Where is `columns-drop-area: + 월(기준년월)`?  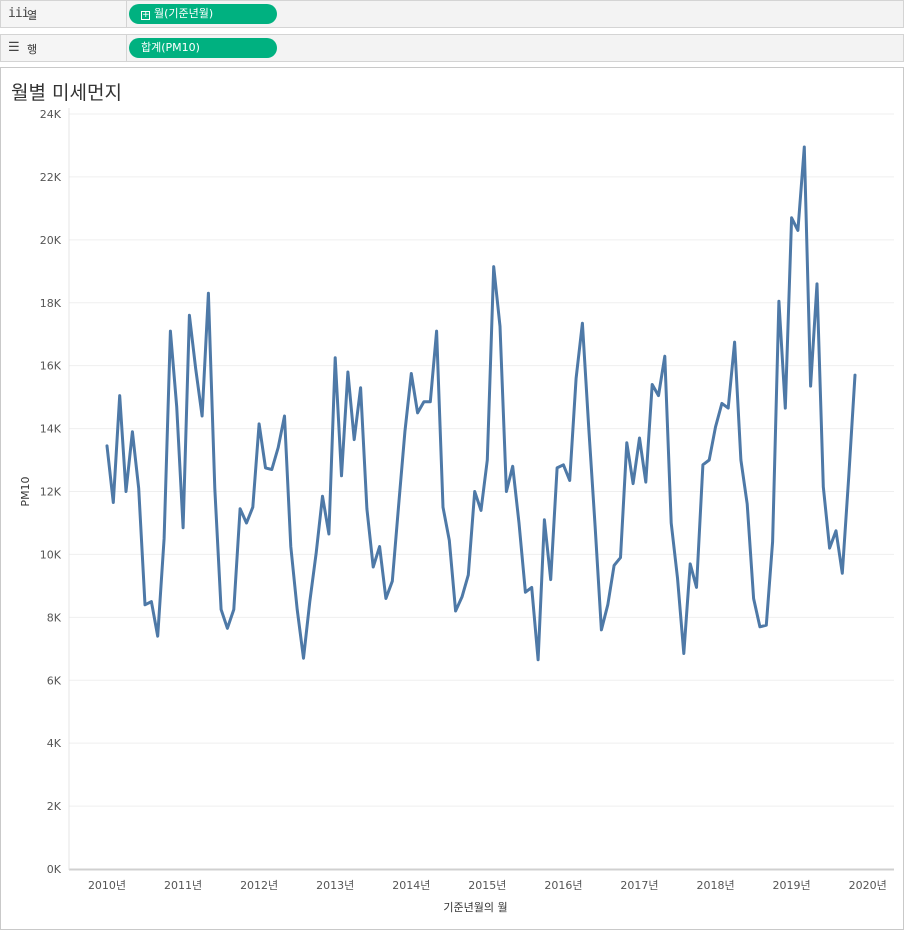
columns-drop-area: + 월(기준년월) is located at coordinates (515, 14).